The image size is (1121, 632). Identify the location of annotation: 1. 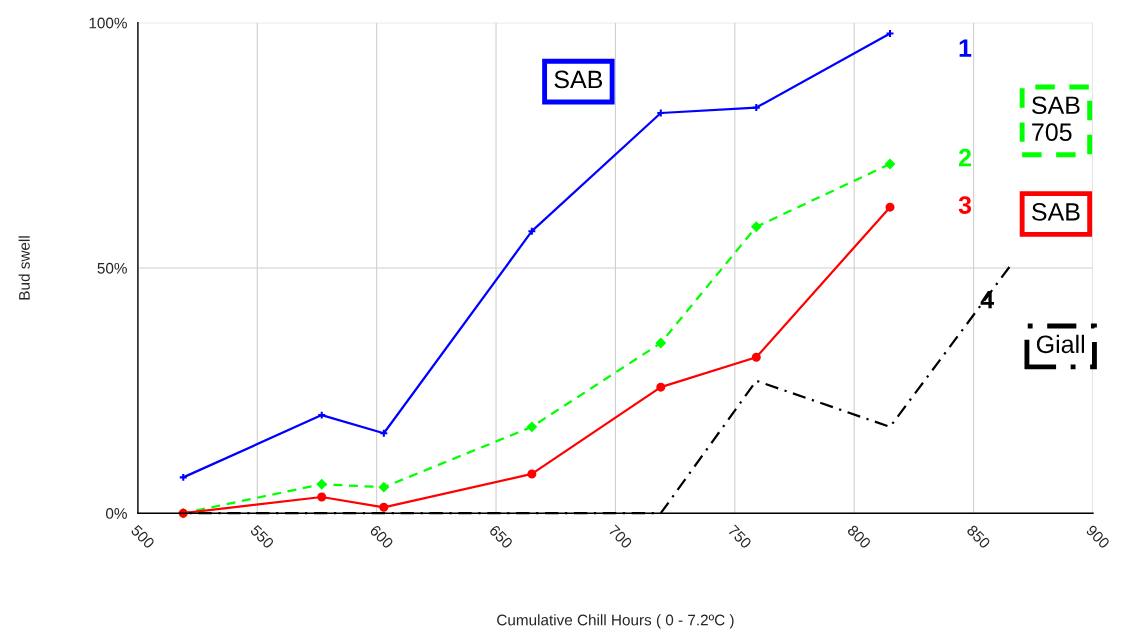
(965, 48).